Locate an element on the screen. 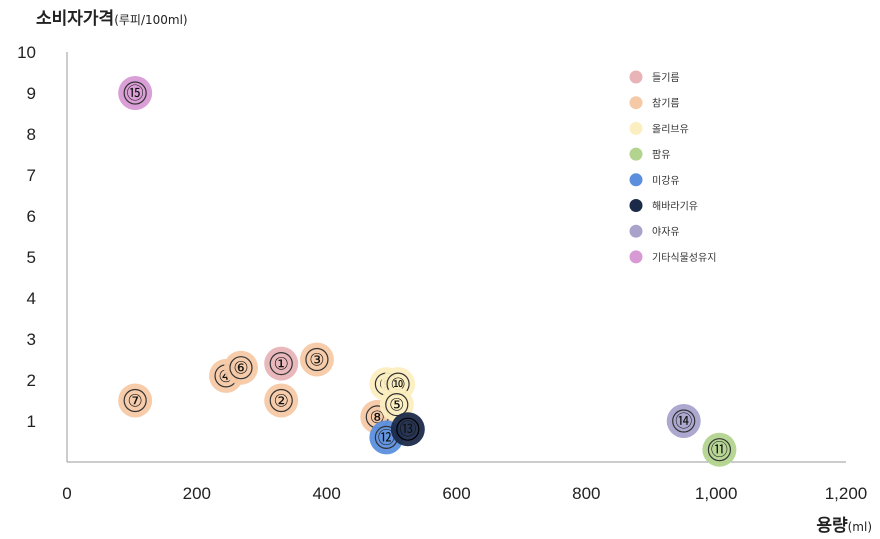 Image resolution: width=880 pixels, height=539 pixels. x-axis-title: 용량(ml) is located at coordinates (844, 523).